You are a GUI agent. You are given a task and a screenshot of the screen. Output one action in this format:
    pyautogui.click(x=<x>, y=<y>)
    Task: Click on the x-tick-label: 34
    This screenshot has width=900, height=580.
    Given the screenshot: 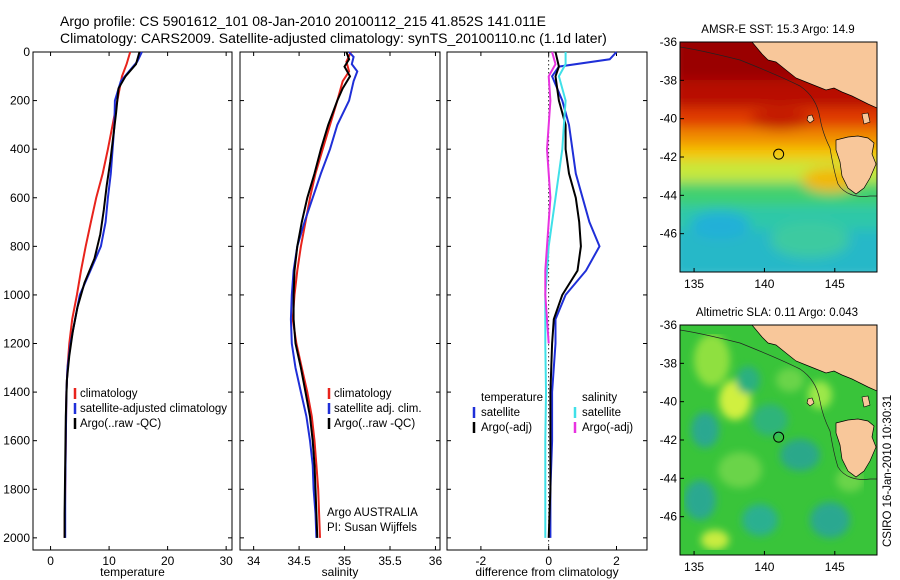 What is the action you would take?
    pyautogui.click(x=254, y=561)
    